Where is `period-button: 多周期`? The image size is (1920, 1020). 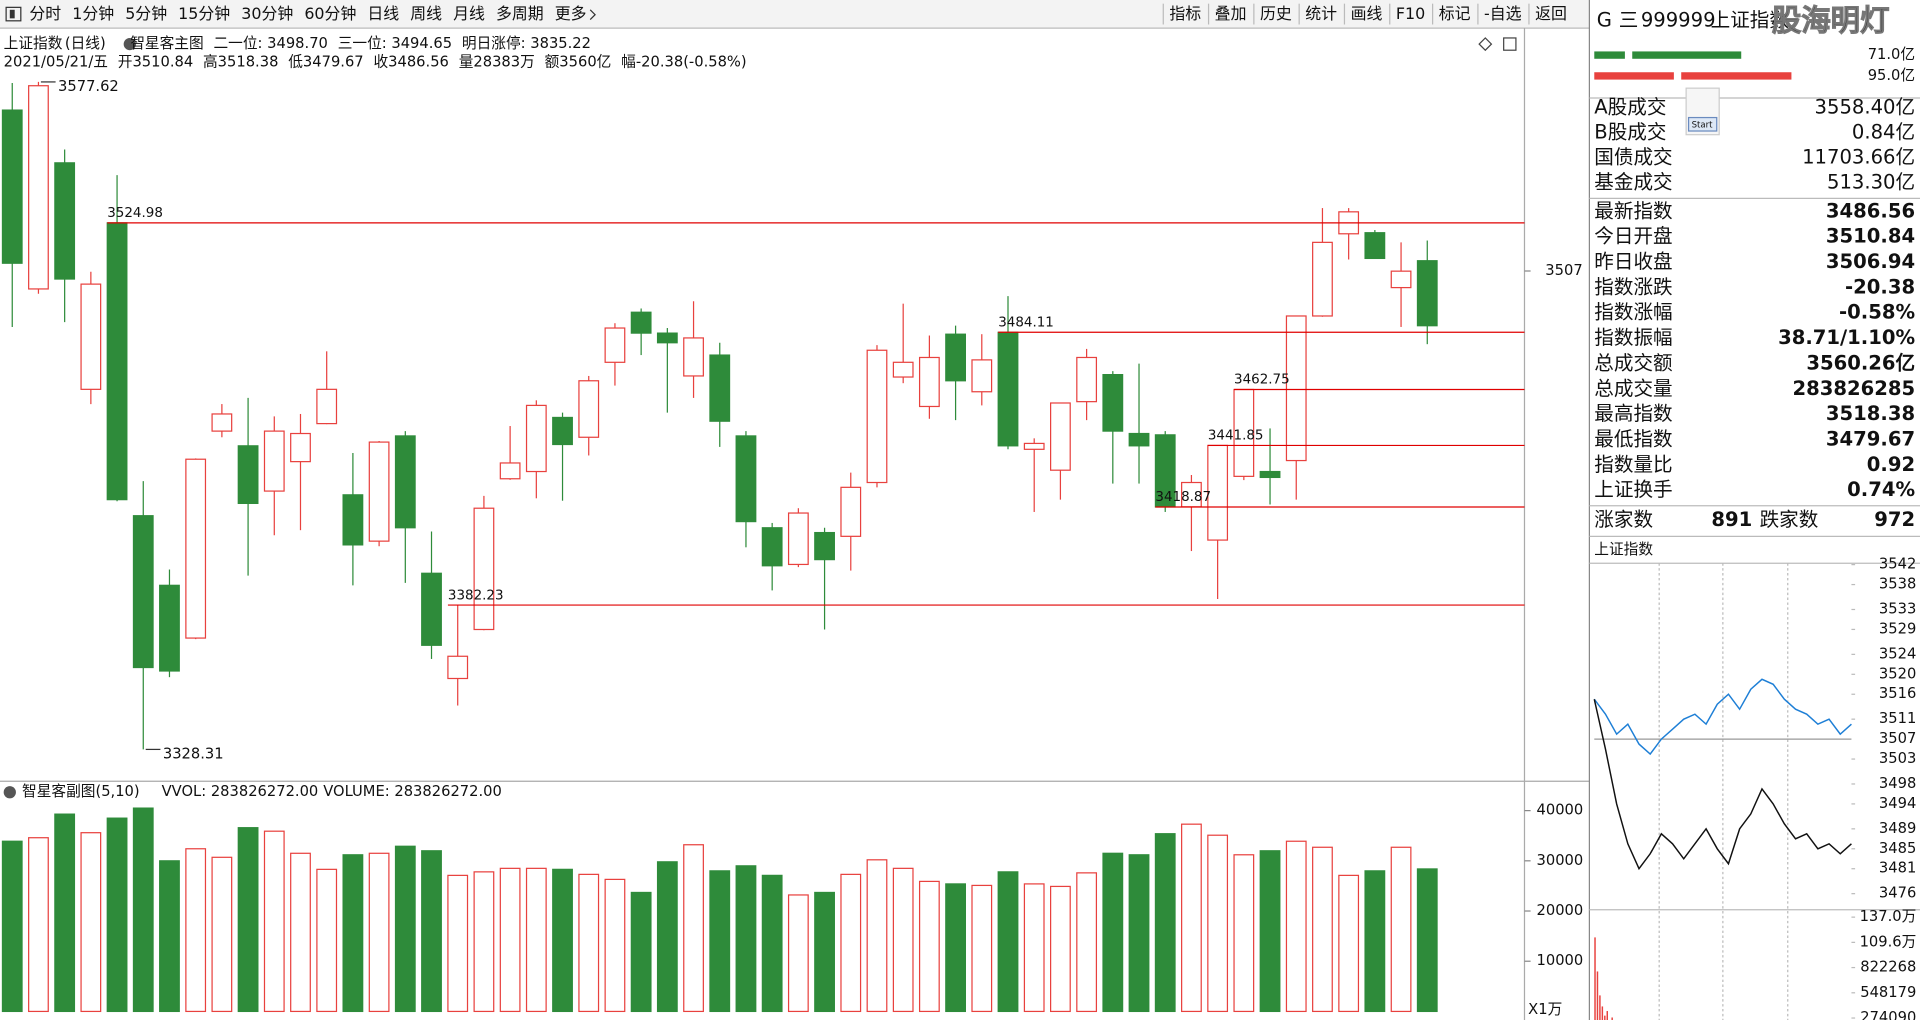
period-button: 多周期 is located at coordinates (520, 13).